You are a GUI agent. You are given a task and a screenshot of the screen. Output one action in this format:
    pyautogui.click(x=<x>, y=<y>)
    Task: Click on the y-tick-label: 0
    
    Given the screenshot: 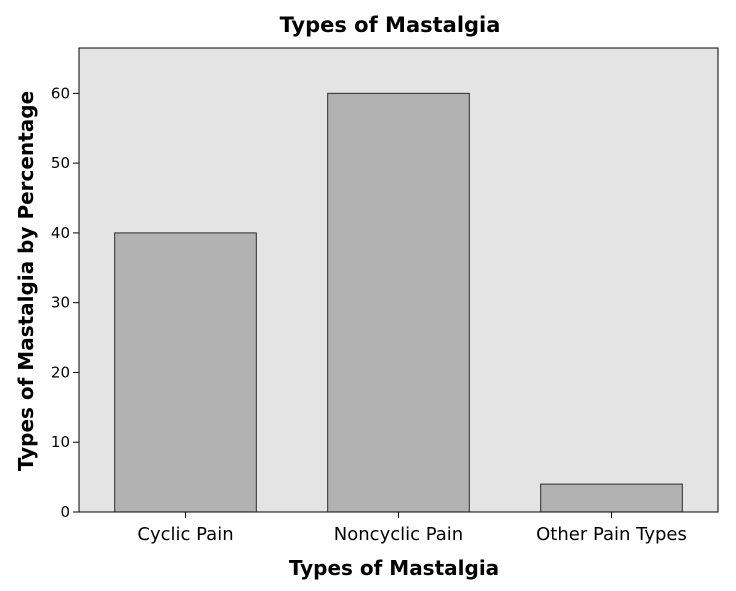 What is the action you would take?
    pyautogui.click(x=65, y=512)
    